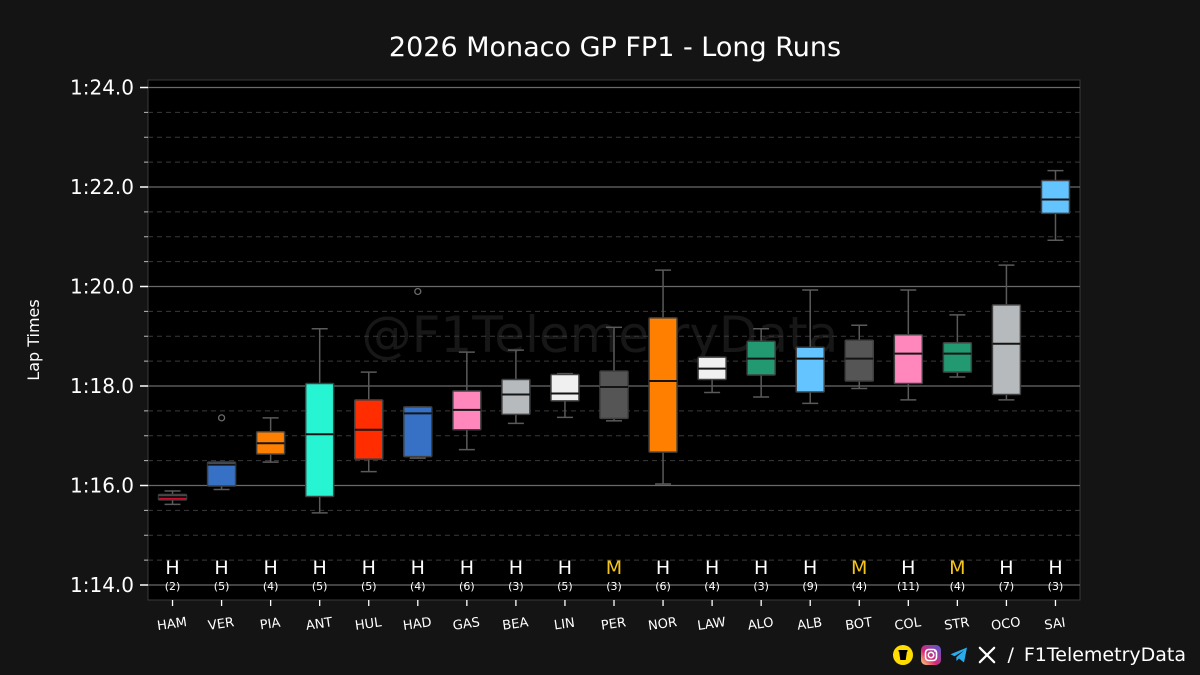 Image resolution: width=1200 pixels, height=675 pixels. What do you see at coordinates (987, 655) in the screenshot?
I see `x-icon` at bounding box center [987, 655].